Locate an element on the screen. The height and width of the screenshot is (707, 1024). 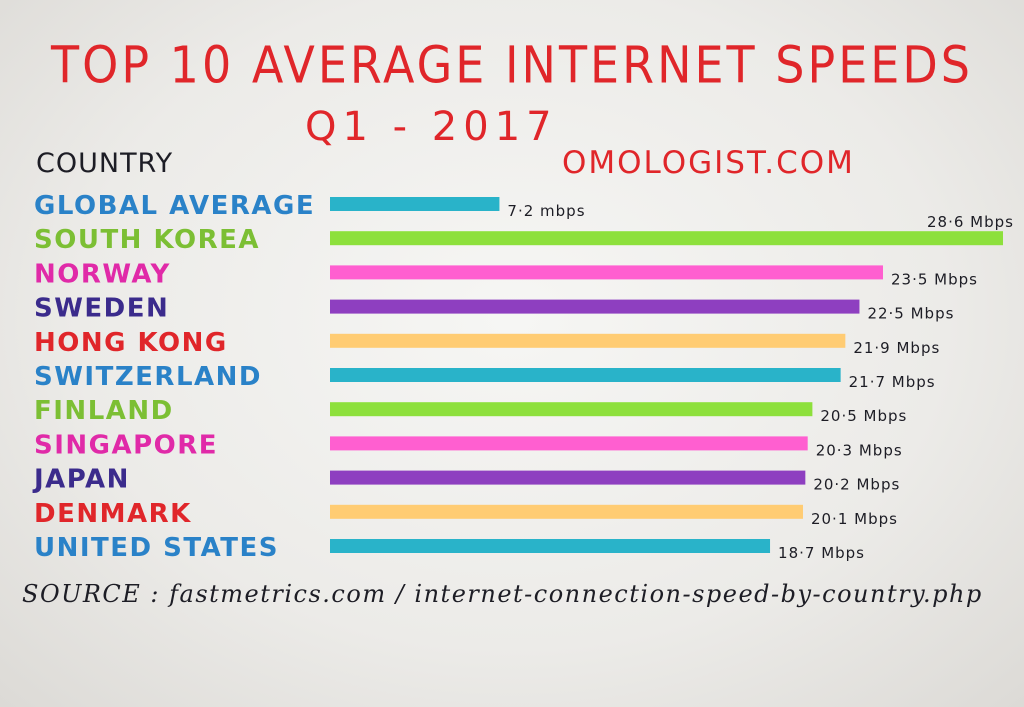
country-label: GLOBAL AVERAGE is located at coordinates (174, 206).